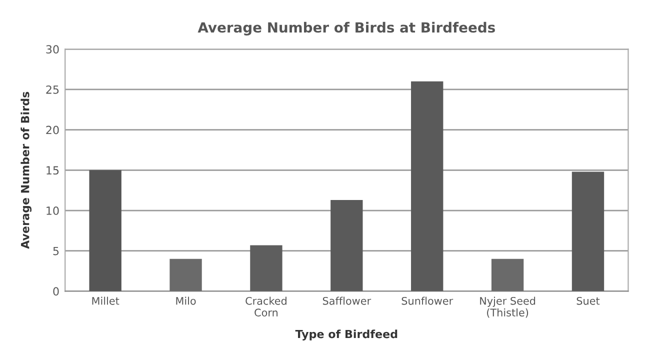 This screenshot has height=364, width=651. What do you see at coordinates (186, 300) in the screenshot?
I see `x-tick-label: Milo` at bounding box center [186, 300].